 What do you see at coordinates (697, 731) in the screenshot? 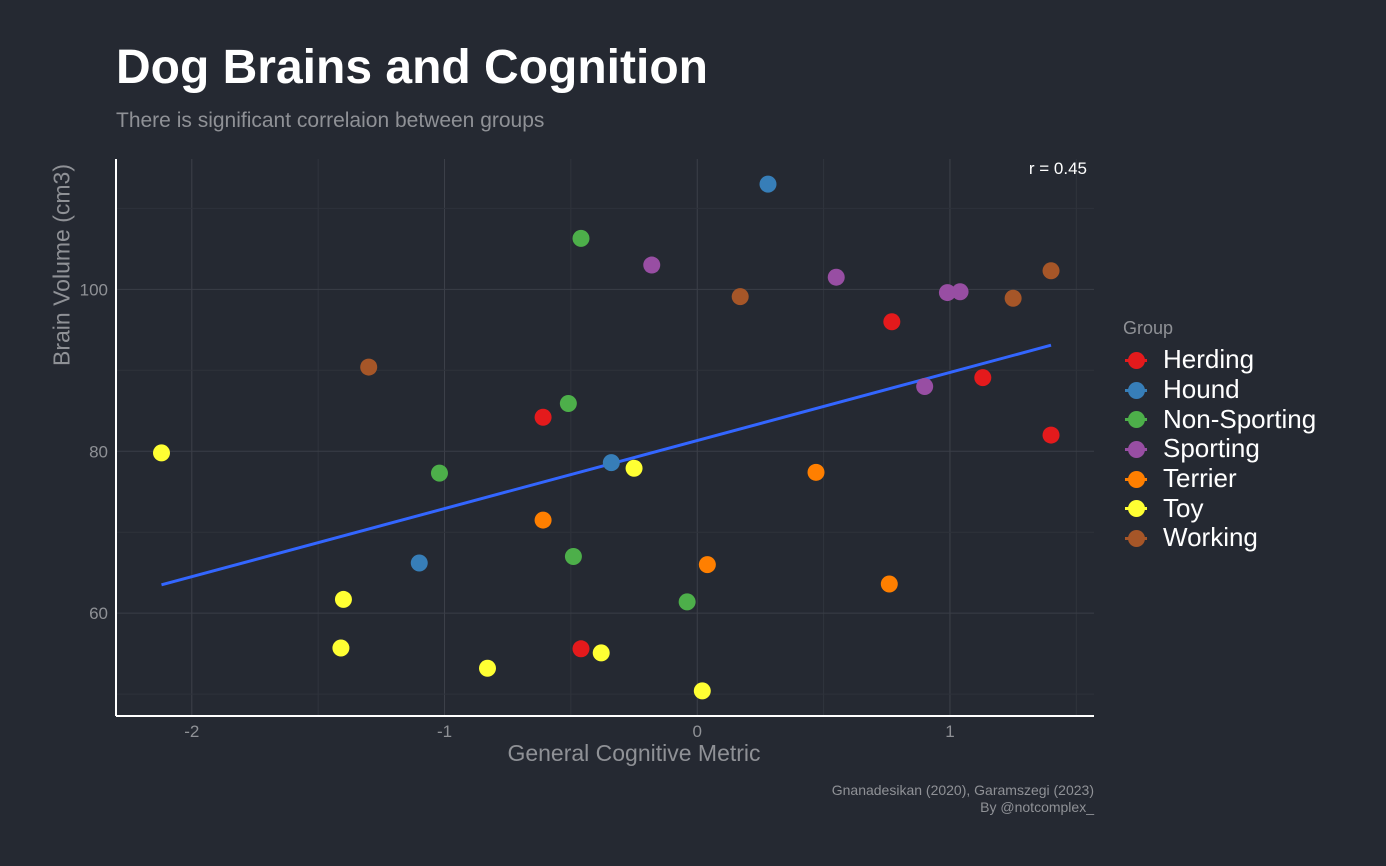
I see `x-tick-label: 0` at bounding box center [697, 731].